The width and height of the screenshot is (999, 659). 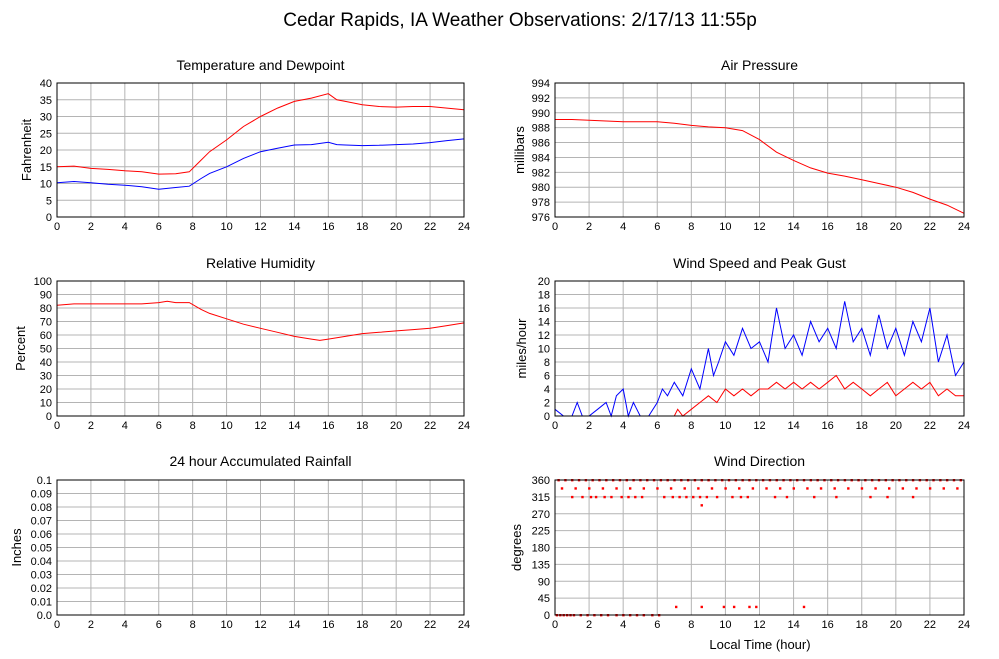 I want to click on temperature-y-tick-label: 15, so click(x=46, y=168).